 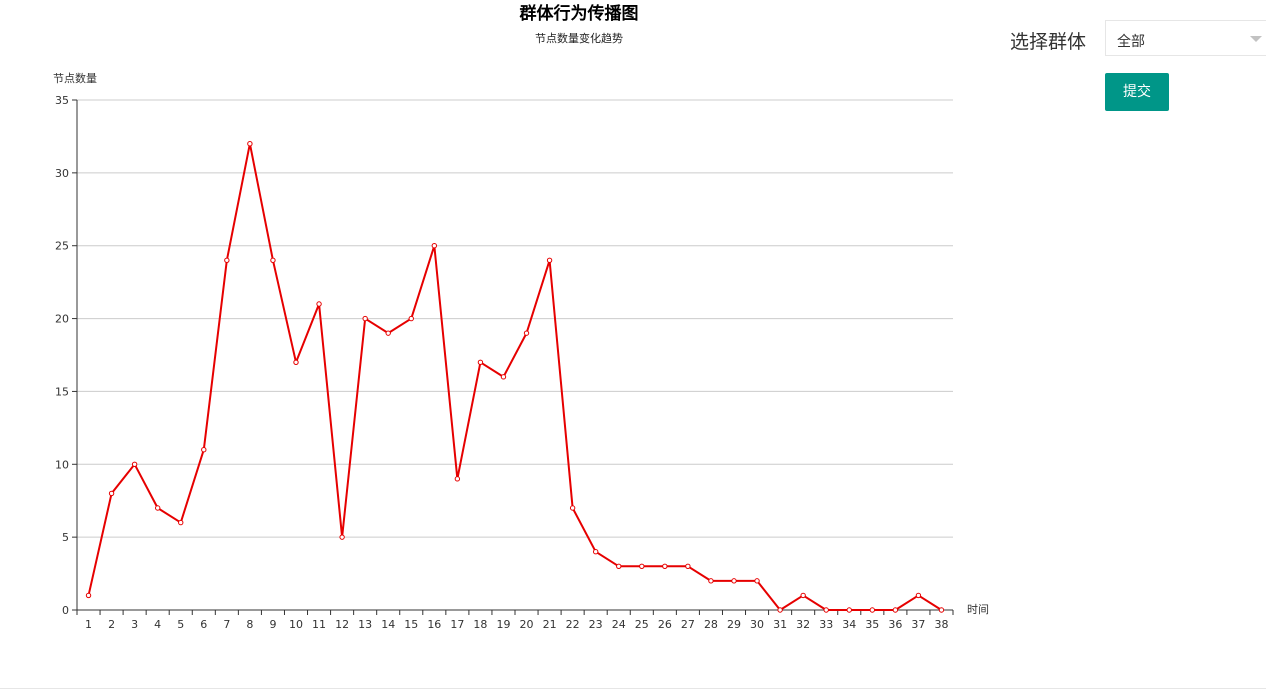 What do you see at coordinates (941, 624) in the screenshot?
I see `x-tick-label: 38` at bounding box center [941, 624].